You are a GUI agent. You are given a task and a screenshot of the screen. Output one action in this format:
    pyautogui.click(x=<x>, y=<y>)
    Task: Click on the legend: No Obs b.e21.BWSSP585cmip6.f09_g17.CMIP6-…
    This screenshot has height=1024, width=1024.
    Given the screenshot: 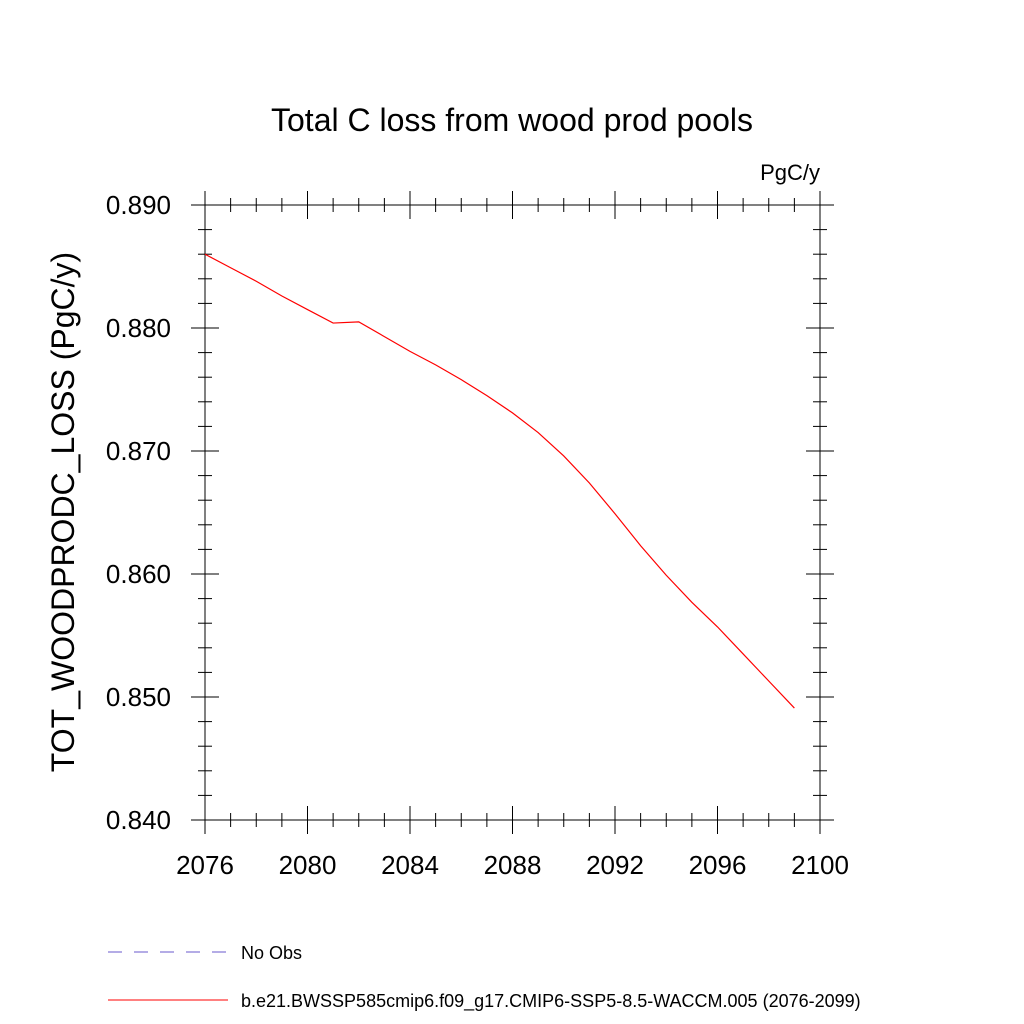 What is the action you would take?
    pyautogui.click(x=484, y=977)
    